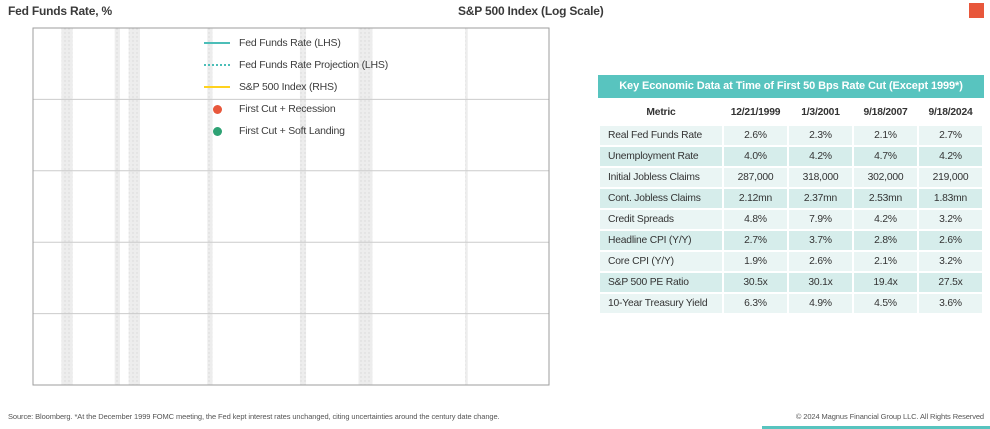 Image resolution: width=990 pixels, height=429 pixels. Describe the element at coordinates (885, 177) in the screenshot. I see `value-cell: 302,000` at that location.